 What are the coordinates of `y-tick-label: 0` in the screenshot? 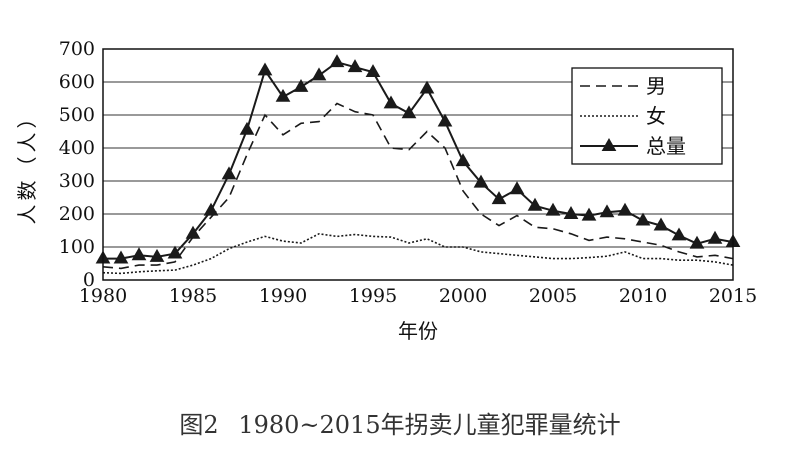 It's located at (89, 280).